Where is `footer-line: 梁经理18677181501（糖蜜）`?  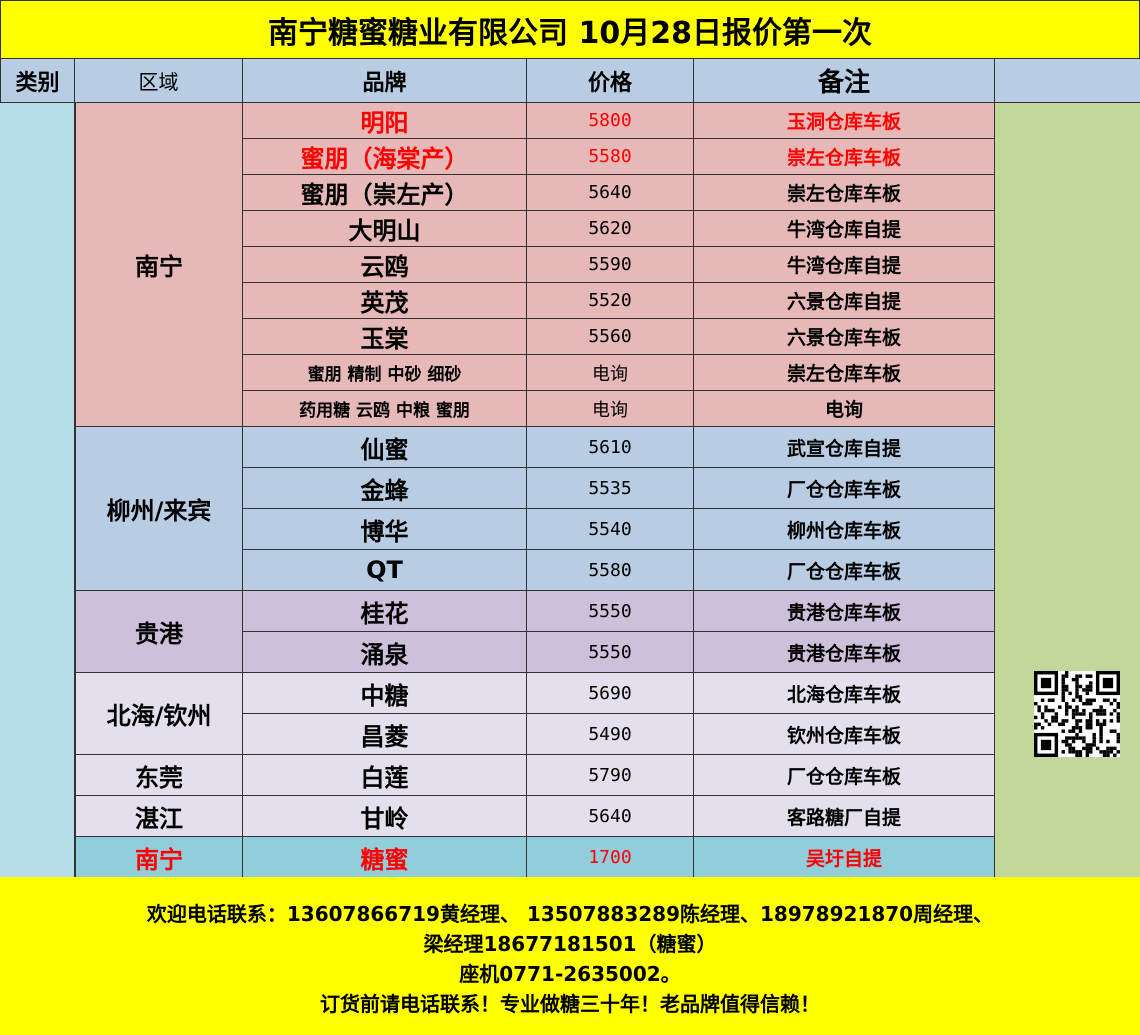
footer-line: 梁经理18677181501（糖蜜） is located at coordinates (570, 944).